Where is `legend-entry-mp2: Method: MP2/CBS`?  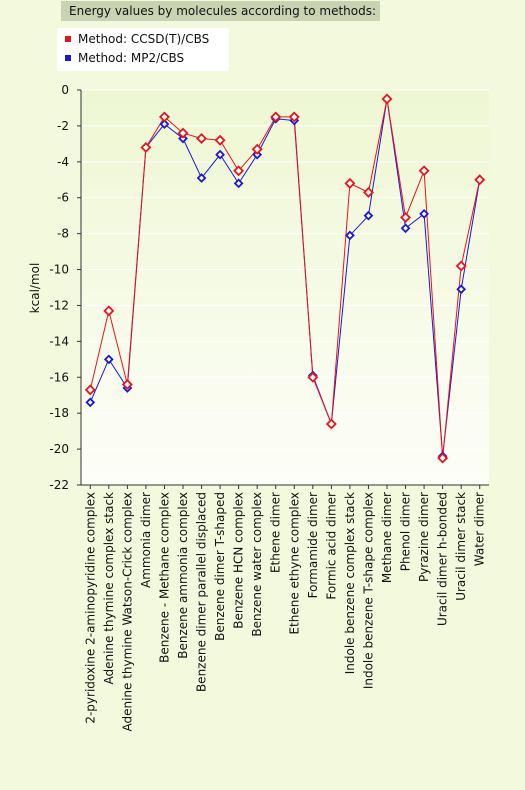
legend-entry-mp2: Method: MP2/CBS is located at coordinates (124, 58).